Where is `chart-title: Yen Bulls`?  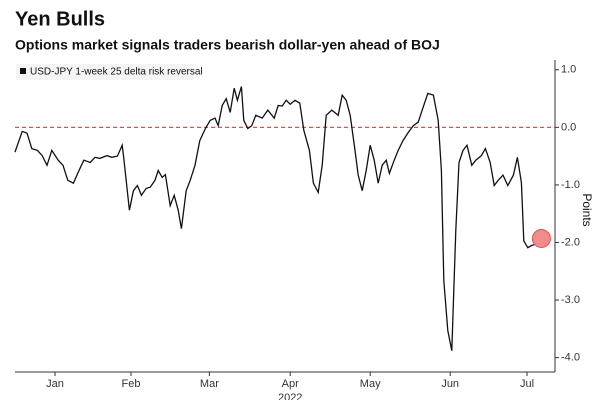
chart-title: Yen Bulls is located at coordinates (60, 19).